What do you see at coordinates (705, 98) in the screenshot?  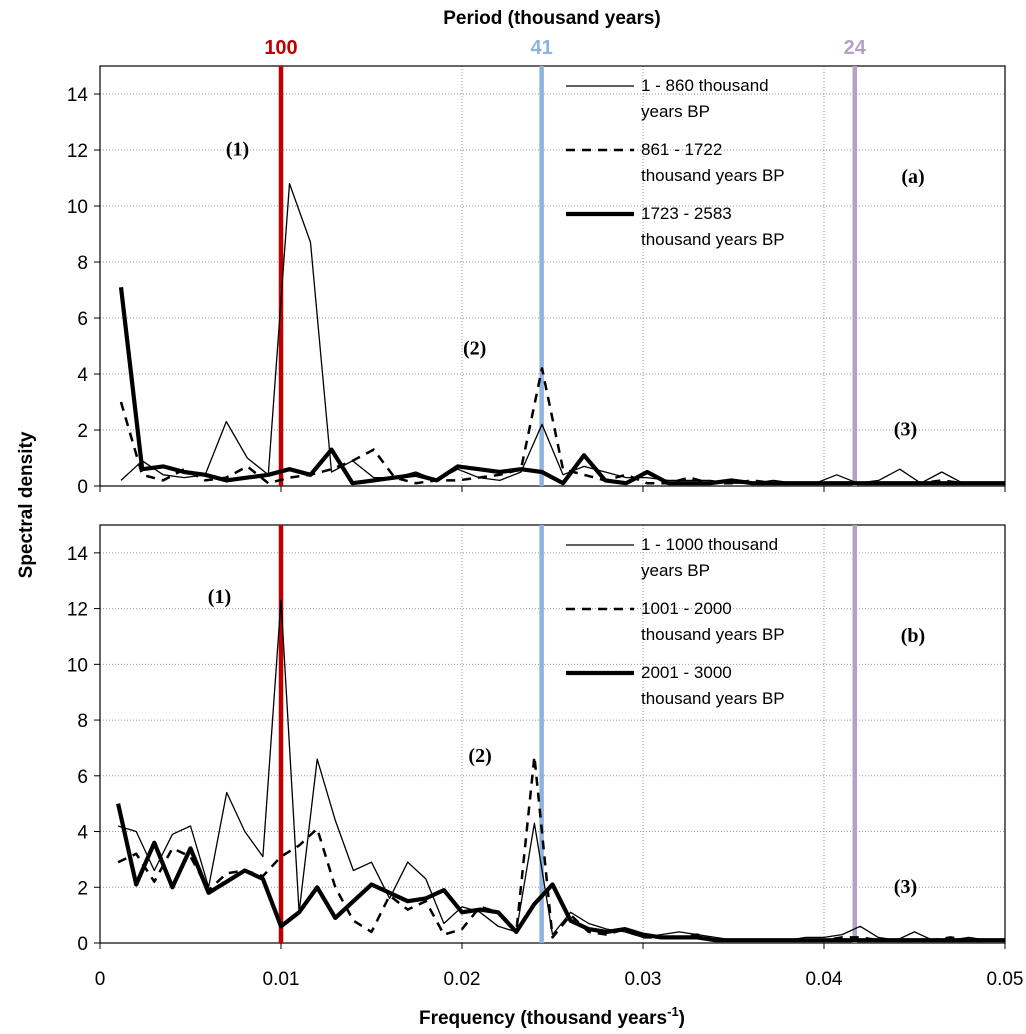 I see `panel-a-legend-entry: 1 - 860 thousand years BP` at bounding box center [705, 98].